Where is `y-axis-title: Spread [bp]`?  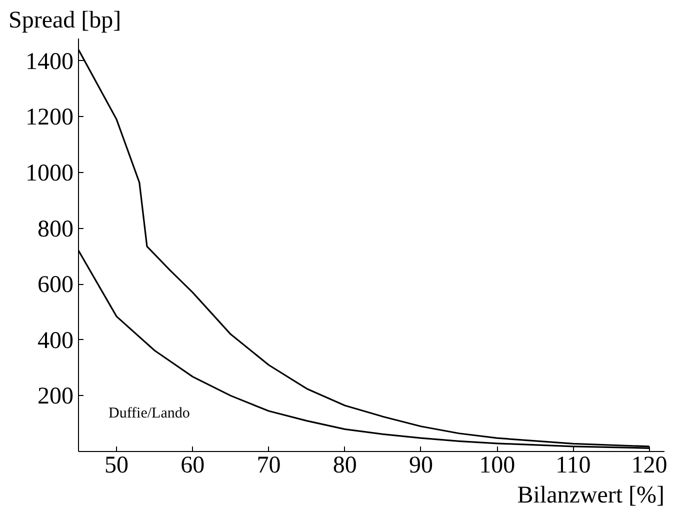
y-axis-title: Spread [bp] is located at coordinates (65, 21).